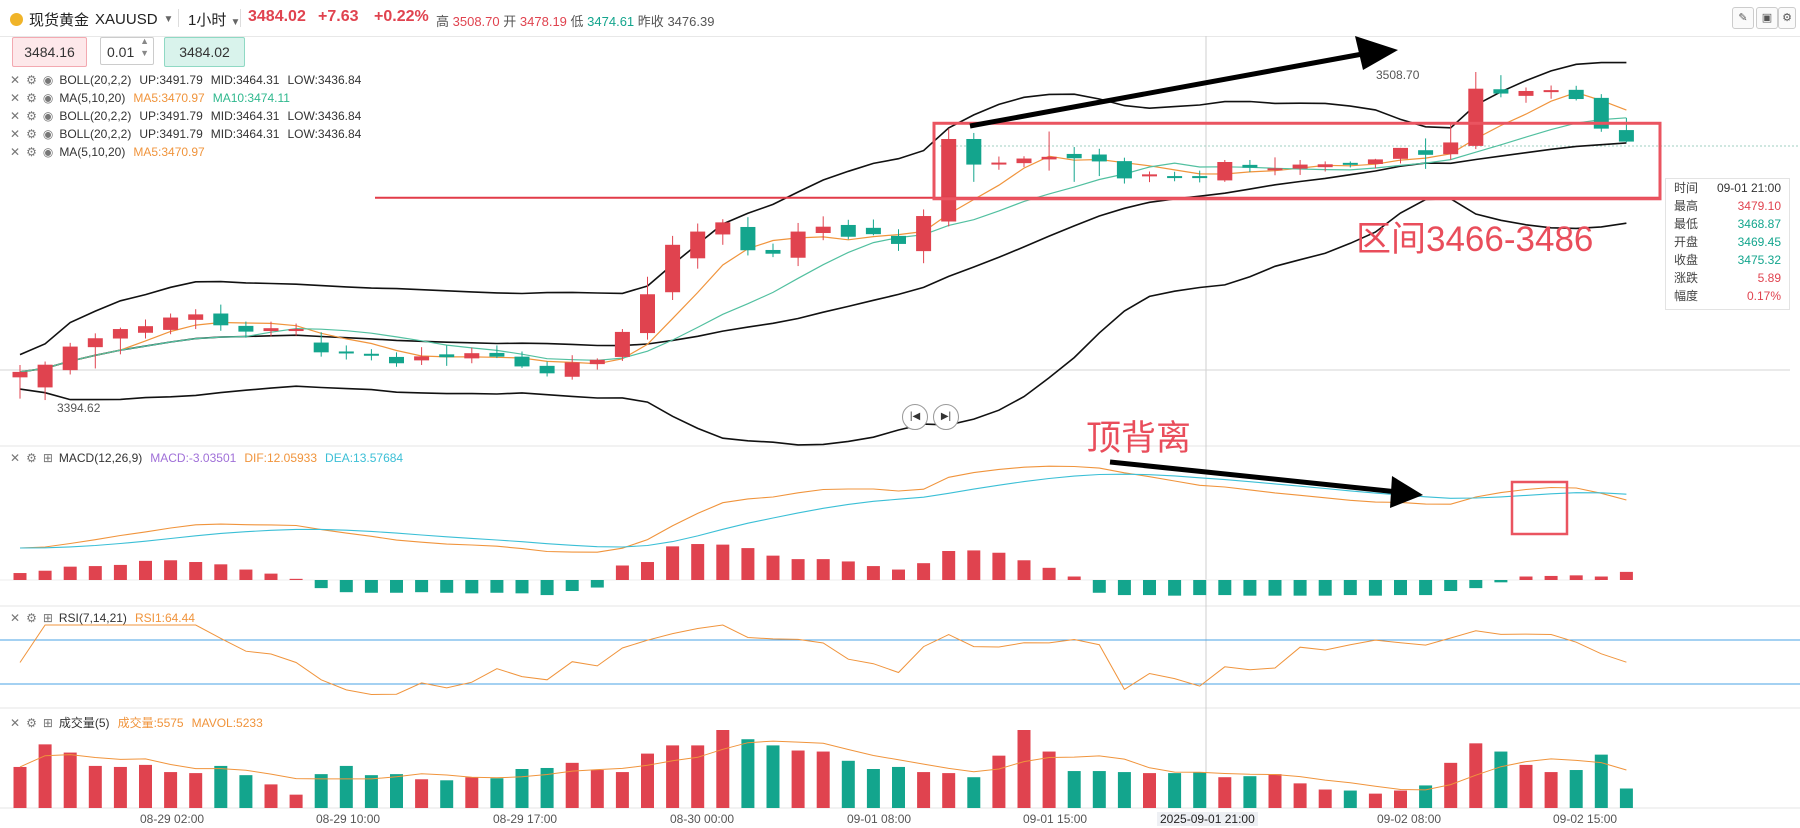  I want to click on buy-price-button: 3484.02, so click(204, 52).